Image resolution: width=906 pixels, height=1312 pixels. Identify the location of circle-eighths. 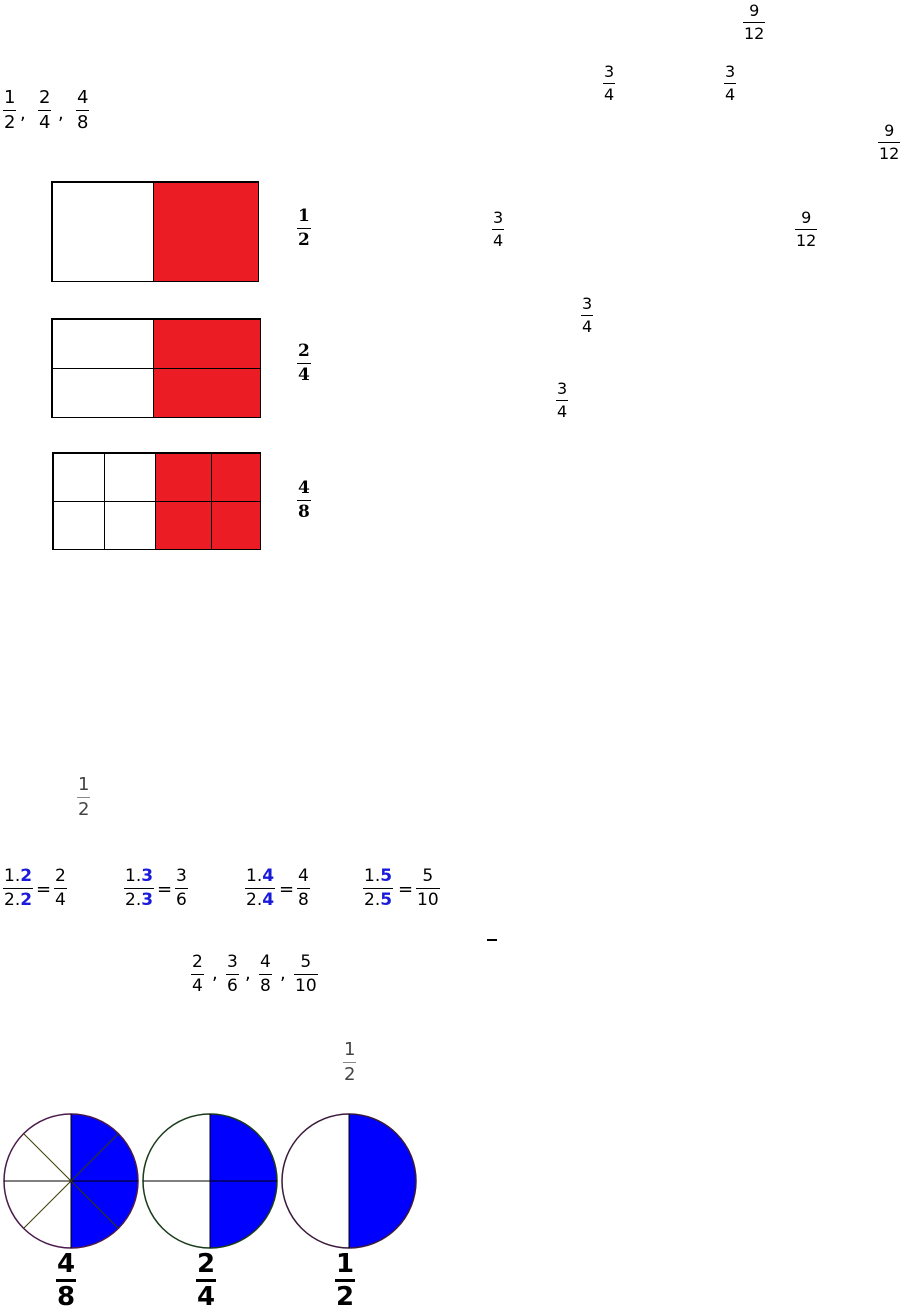
(71, 1181).